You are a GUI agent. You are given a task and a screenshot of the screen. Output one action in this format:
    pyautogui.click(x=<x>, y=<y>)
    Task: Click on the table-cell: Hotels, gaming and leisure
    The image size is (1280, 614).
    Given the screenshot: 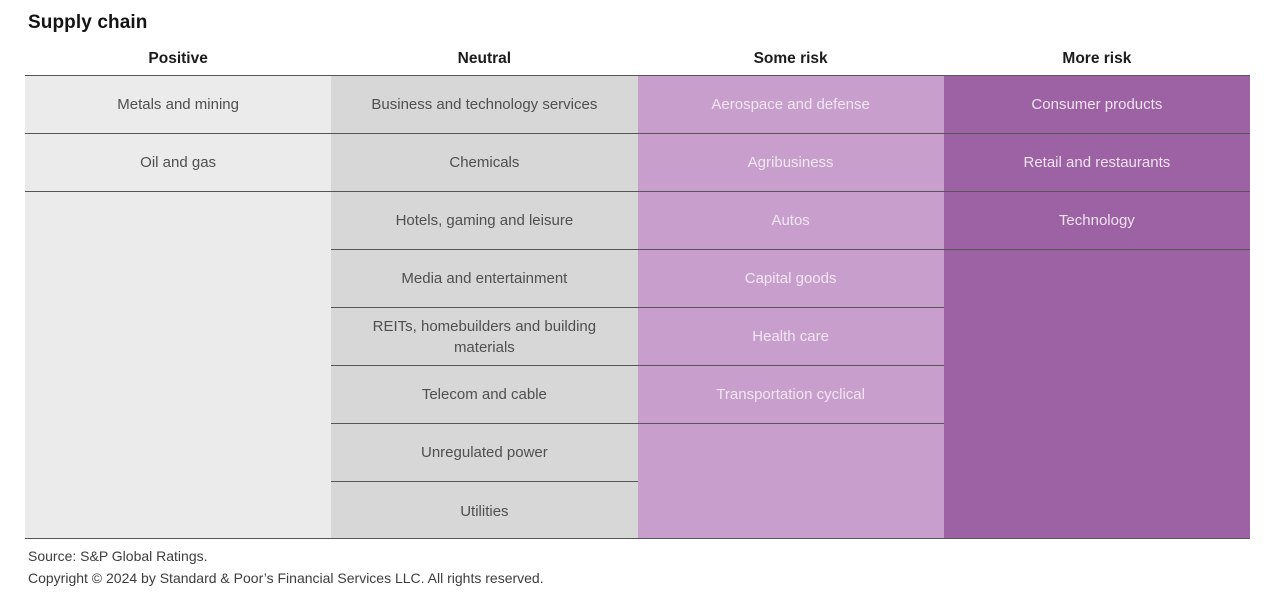 What is the action you would take?
    pyautogui.click(x=484, y=221)
    